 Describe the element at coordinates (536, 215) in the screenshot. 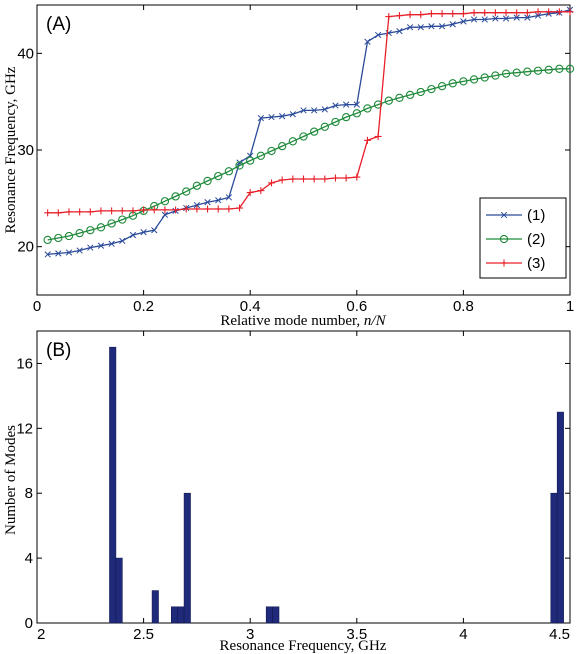

I see `legend-label: (1)` at that location.